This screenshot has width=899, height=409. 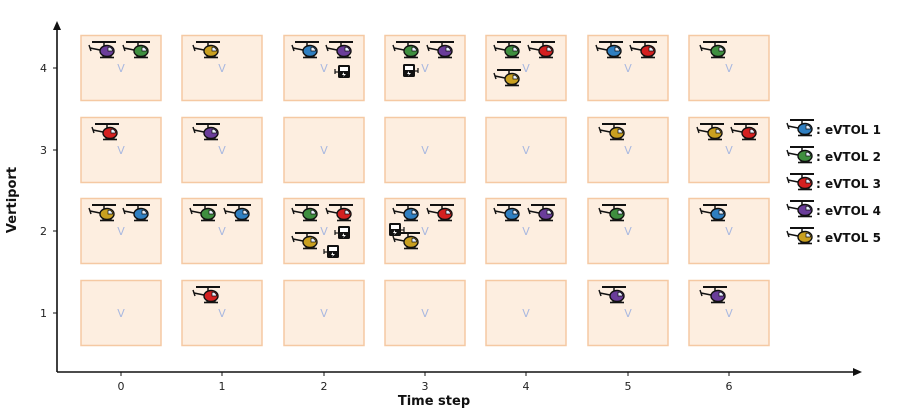 What do you see at coordinates (526, 386) in the screenshot?
I see `x-tick-label: 4` at bounding box center [526, 386].